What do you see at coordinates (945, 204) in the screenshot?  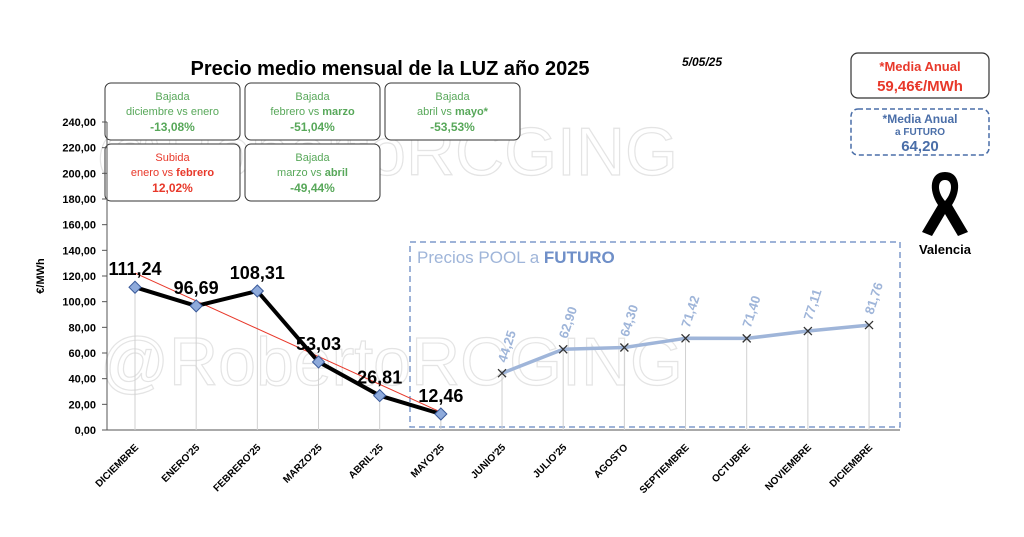 I see `ribbon-icon` at bounding box center [945, 204].